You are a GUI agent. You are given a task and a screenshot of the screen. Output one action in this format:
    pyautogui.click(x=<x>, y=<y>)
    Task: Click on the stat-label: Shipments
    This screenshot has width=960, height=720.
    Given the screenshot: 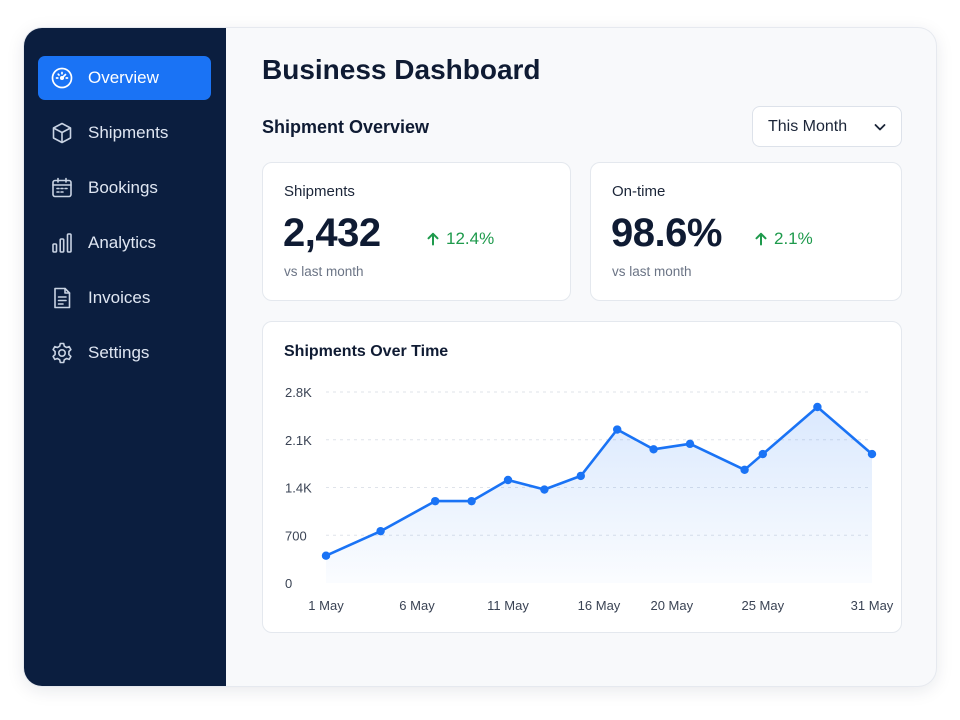 What is the action you would take?
    pyautogui.click(x=319, y=191)
    